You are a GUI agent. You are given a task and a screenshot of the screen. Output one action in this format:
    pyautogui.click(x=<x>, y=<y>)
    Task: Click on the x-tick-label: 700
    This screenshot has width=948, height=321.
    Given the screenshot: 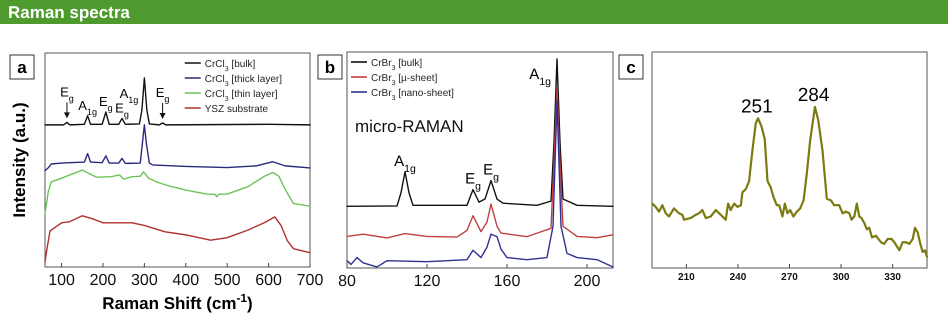 What is the action you would take?
    pyautogui.click(x=310, y=280)
    